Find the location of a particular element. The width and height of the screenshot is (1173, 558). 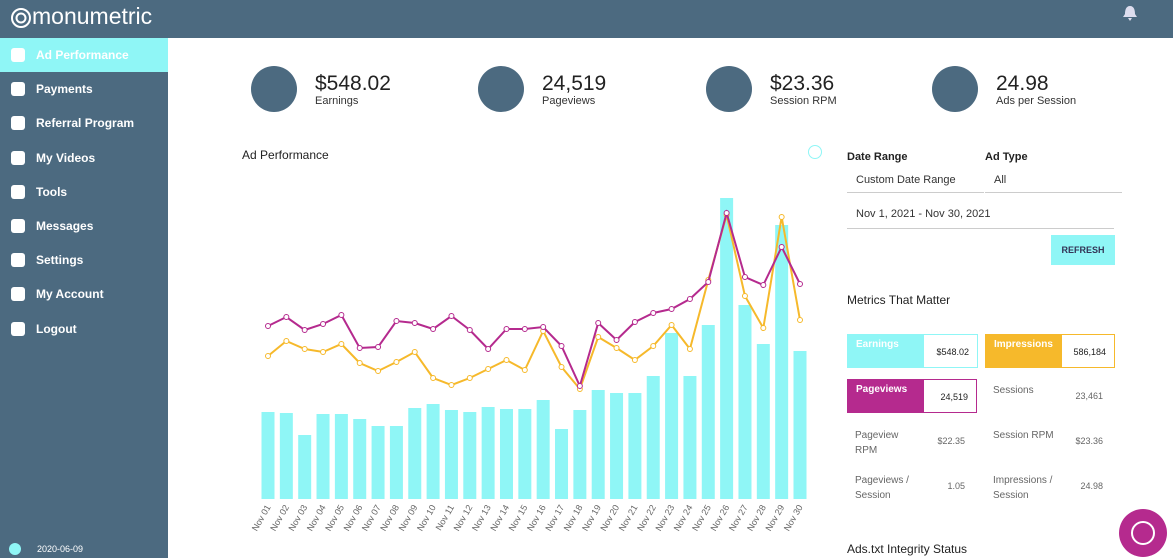

logo: monumetric is located at coordinates (92, 16).